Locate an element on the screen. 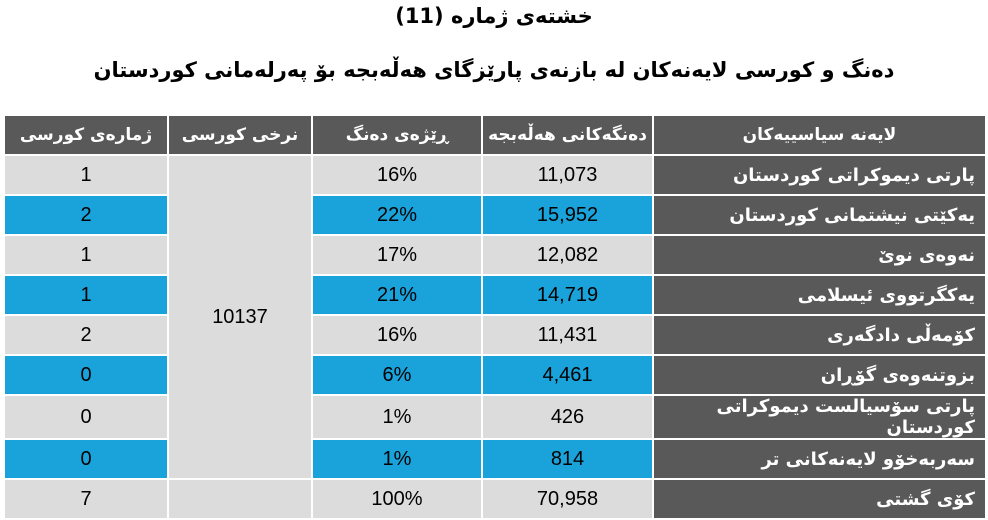 The height and width of the screenshot is (520, 988). table-row: 1 21% 14,719 یەکگرتووی ئیسلامی is located at coordinates (495, 295).